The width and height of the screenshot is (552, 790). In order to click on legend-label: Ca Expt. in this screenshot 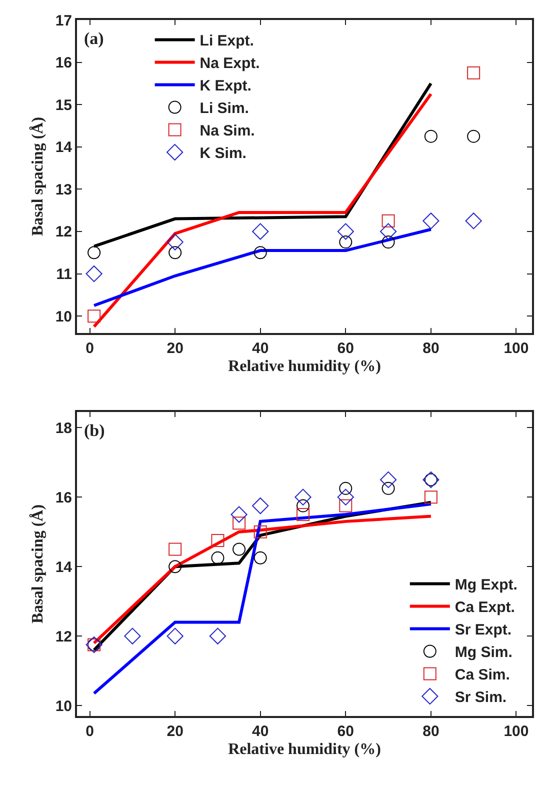, I will do `click(484, 607)`.